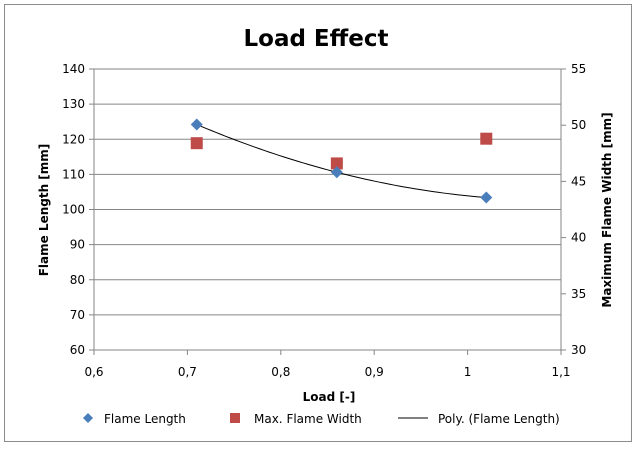 Image resolution: width=639 pixels, height=450 pixels. What do you see at coordinates (578, 69) in the screenshot?
I see `y2-tick-label-5: 55` at bounding box center [578, 69].